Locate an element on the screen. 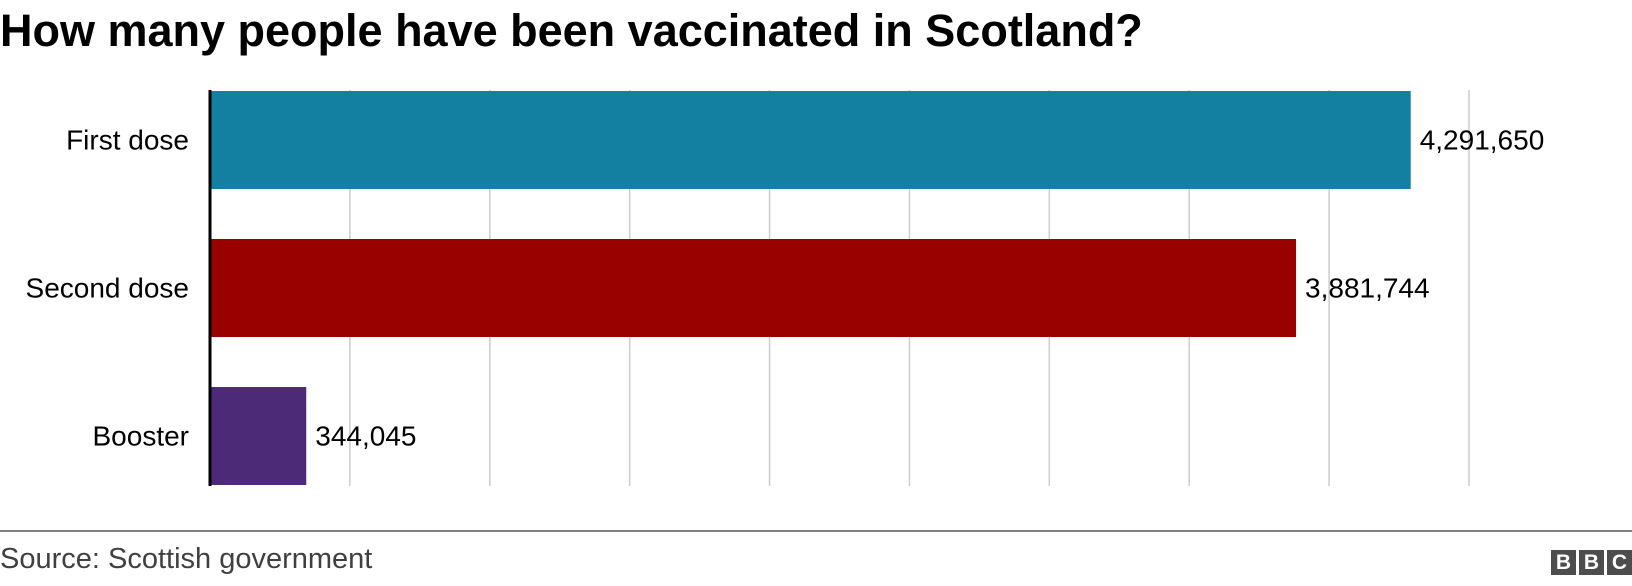 This screenshot has width=1632, height=586. footer-divider is located at coordinates (816, 531).